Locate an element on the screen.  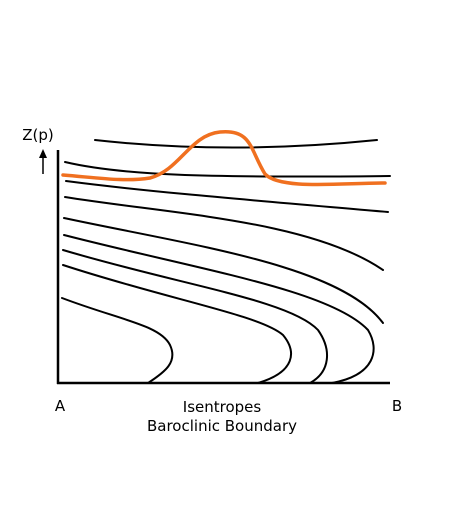
y-axis-label: Z(p) is located at coordinates (38, 135).